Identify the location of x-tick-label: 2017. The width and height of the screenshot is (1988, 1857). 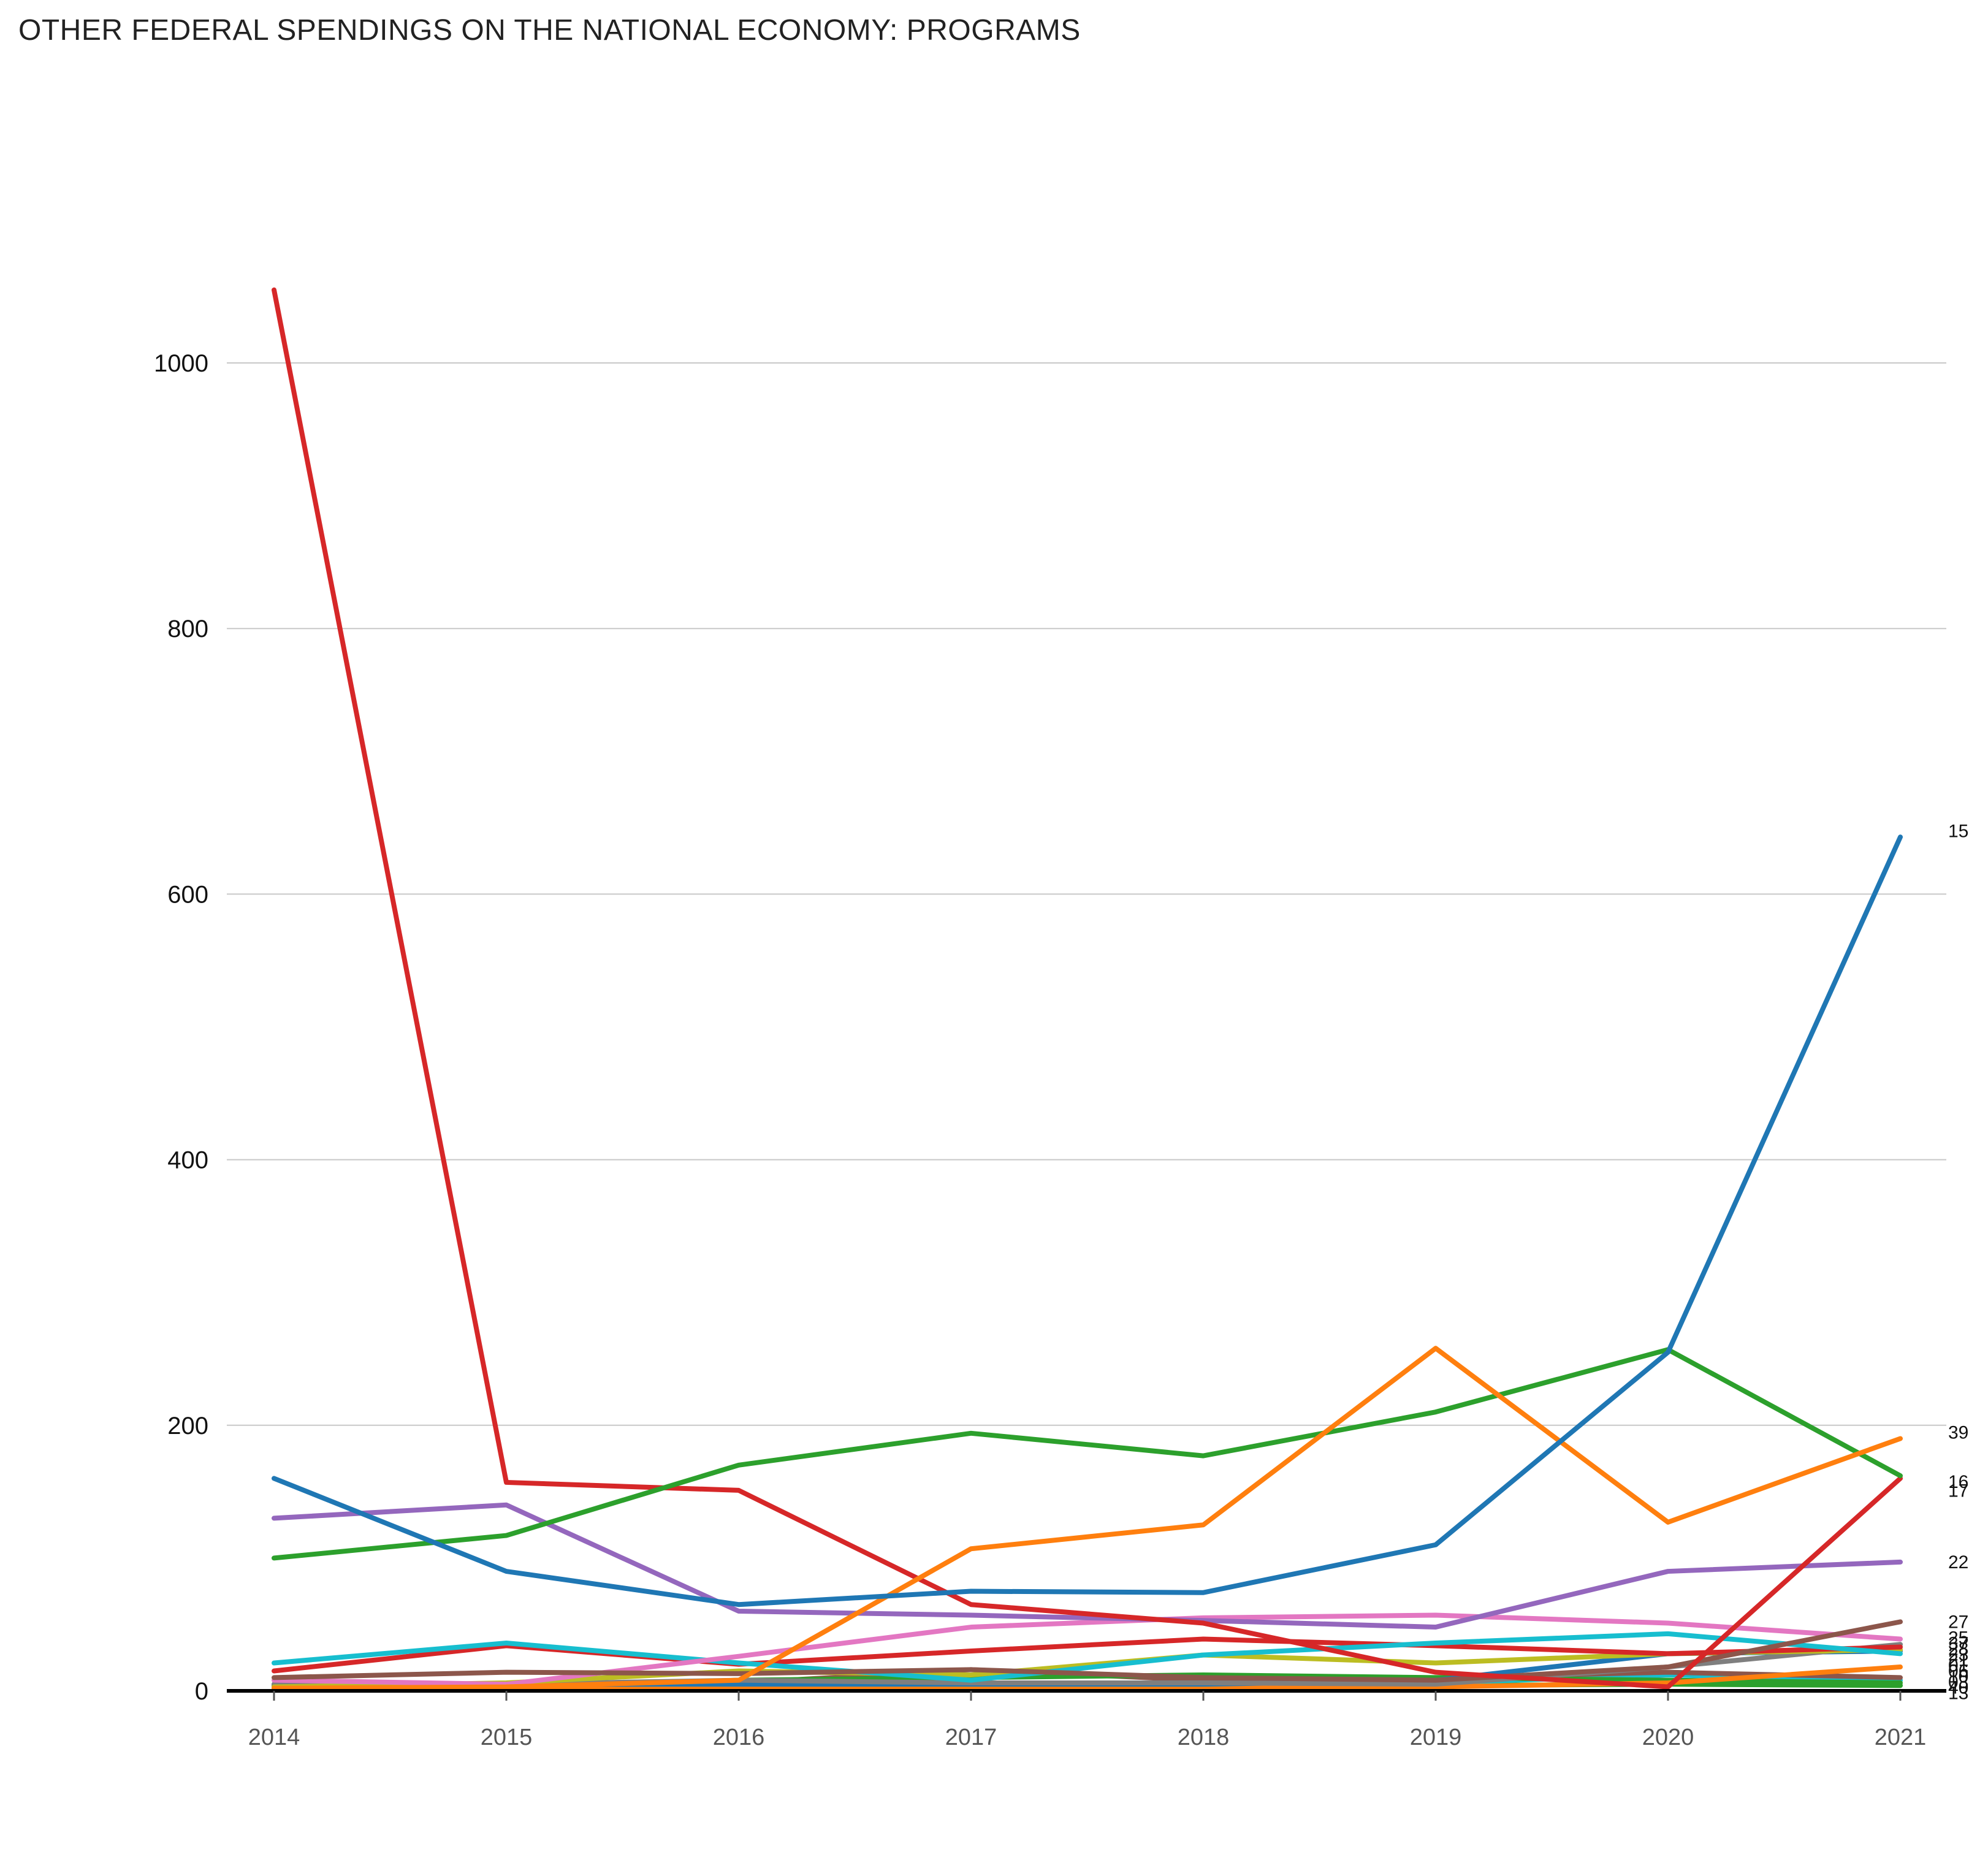
(971, 1737).